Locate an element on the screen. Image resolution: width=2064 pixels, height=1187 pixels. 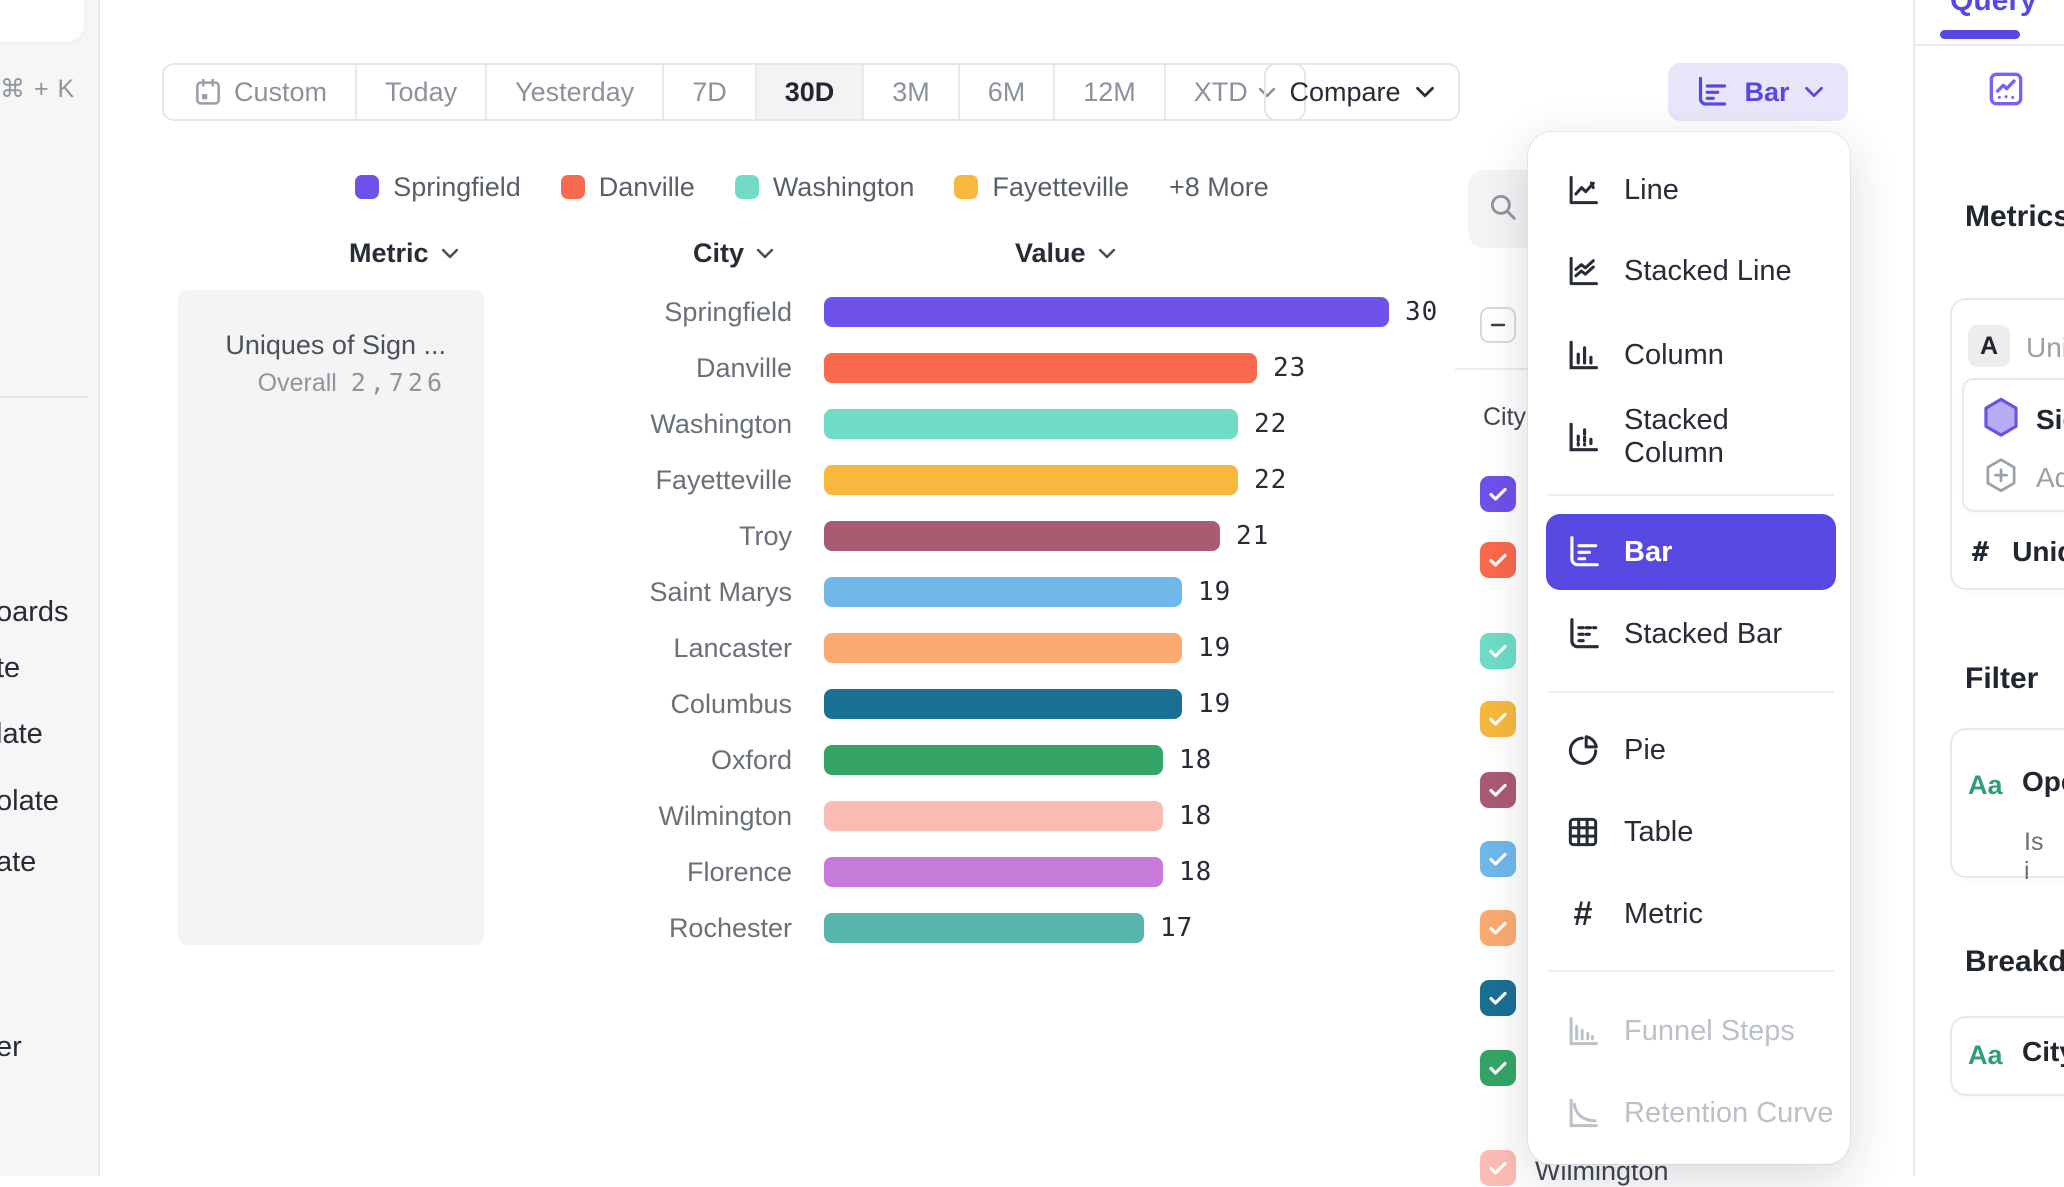
sidebar-item-partial: ate is located at coordinates (18, 862).